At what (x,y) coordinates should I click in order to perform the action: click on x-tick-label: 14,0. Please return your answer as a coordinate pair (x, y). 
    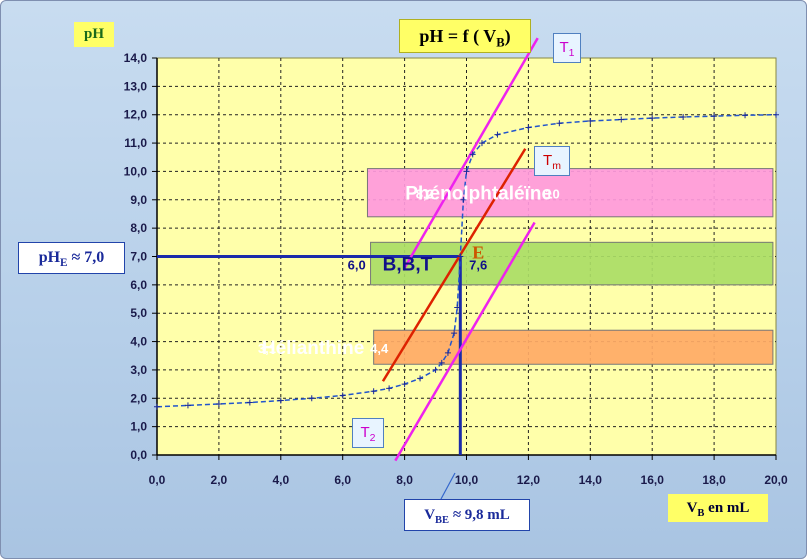
    Looking at the image, I should click on (591, 480).